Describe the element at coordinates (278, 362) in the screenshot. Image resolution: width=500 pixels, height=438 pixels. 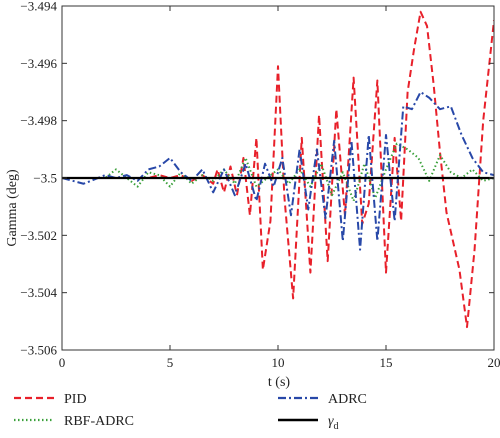
I see `x-tick-label: 10` at that location.